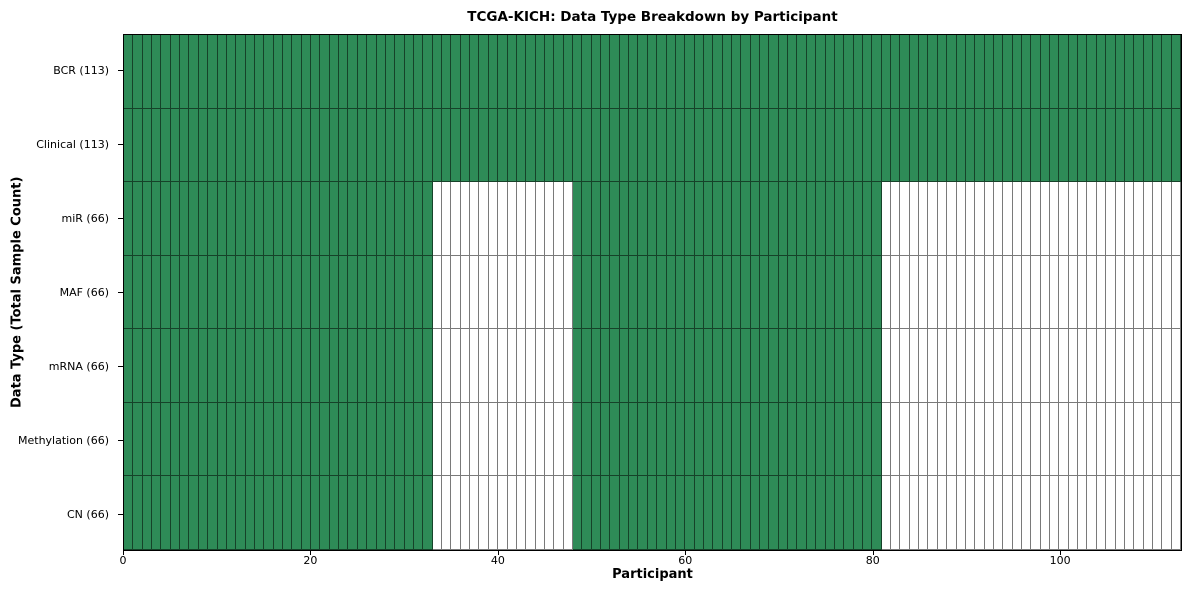 The width and height of the screenshot is (1200, 600). What do you see at coordinates (652, 574) in the screenshot?
I see `x-axis-label: Participant` at bounding box center [652, 574].